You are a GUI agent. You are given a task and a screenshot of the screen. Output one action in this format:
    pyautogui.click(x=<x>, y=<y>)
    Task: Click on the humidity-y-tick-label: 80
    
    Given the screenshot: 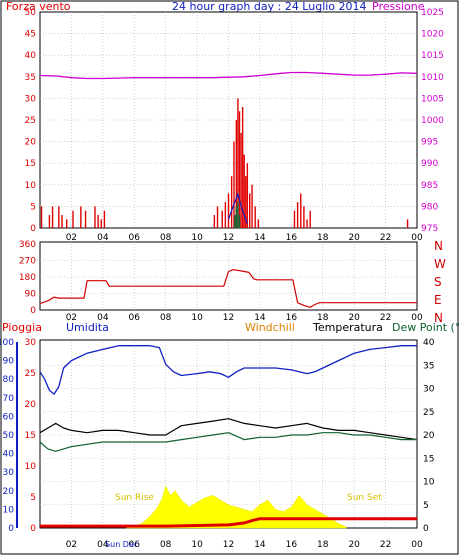 What is the action you would take?
    pyautogui.click(x=9, y=380)
    